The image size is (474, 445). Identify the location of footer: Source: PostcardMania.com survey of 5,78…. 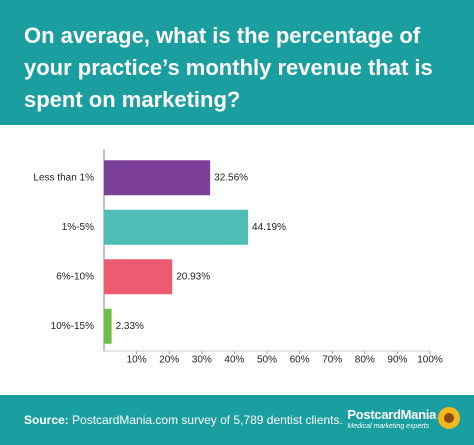
(237, 420).